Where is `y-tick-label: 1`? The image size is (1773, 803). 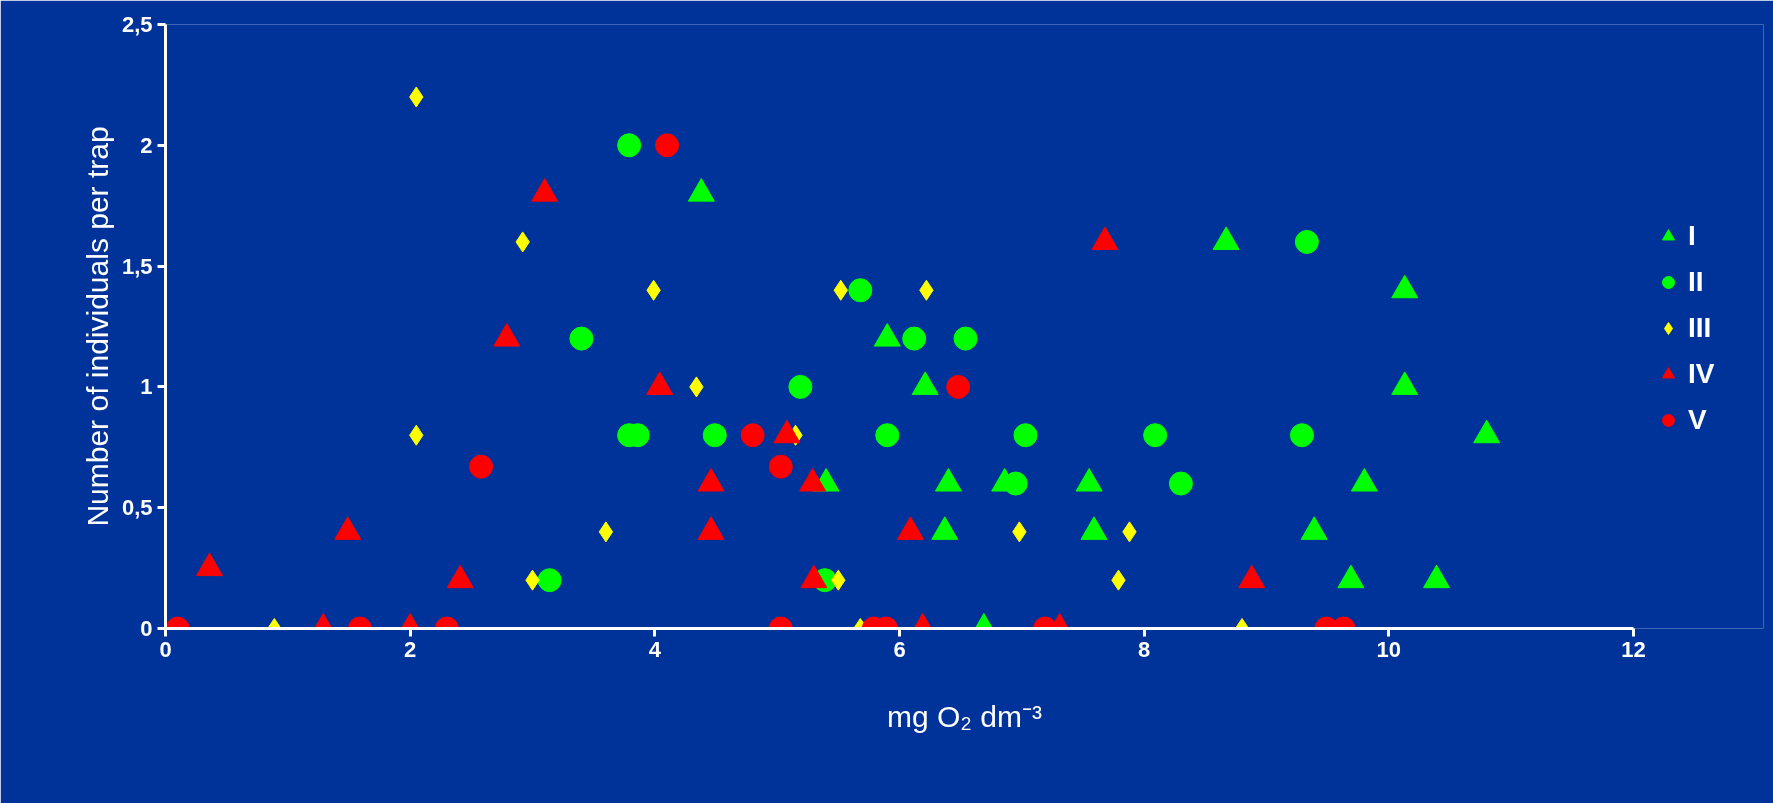
y-tick-label: 1 is located at coordinates (146, 387).